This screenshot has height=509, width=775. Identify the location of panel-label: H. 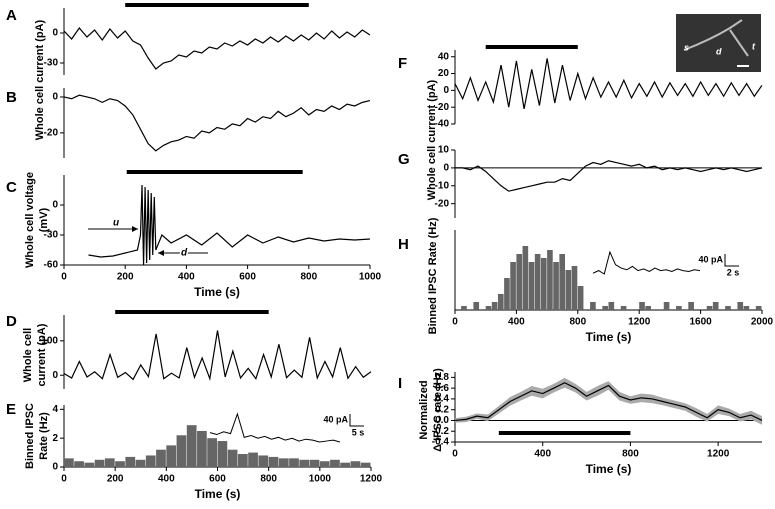
(403, 244).